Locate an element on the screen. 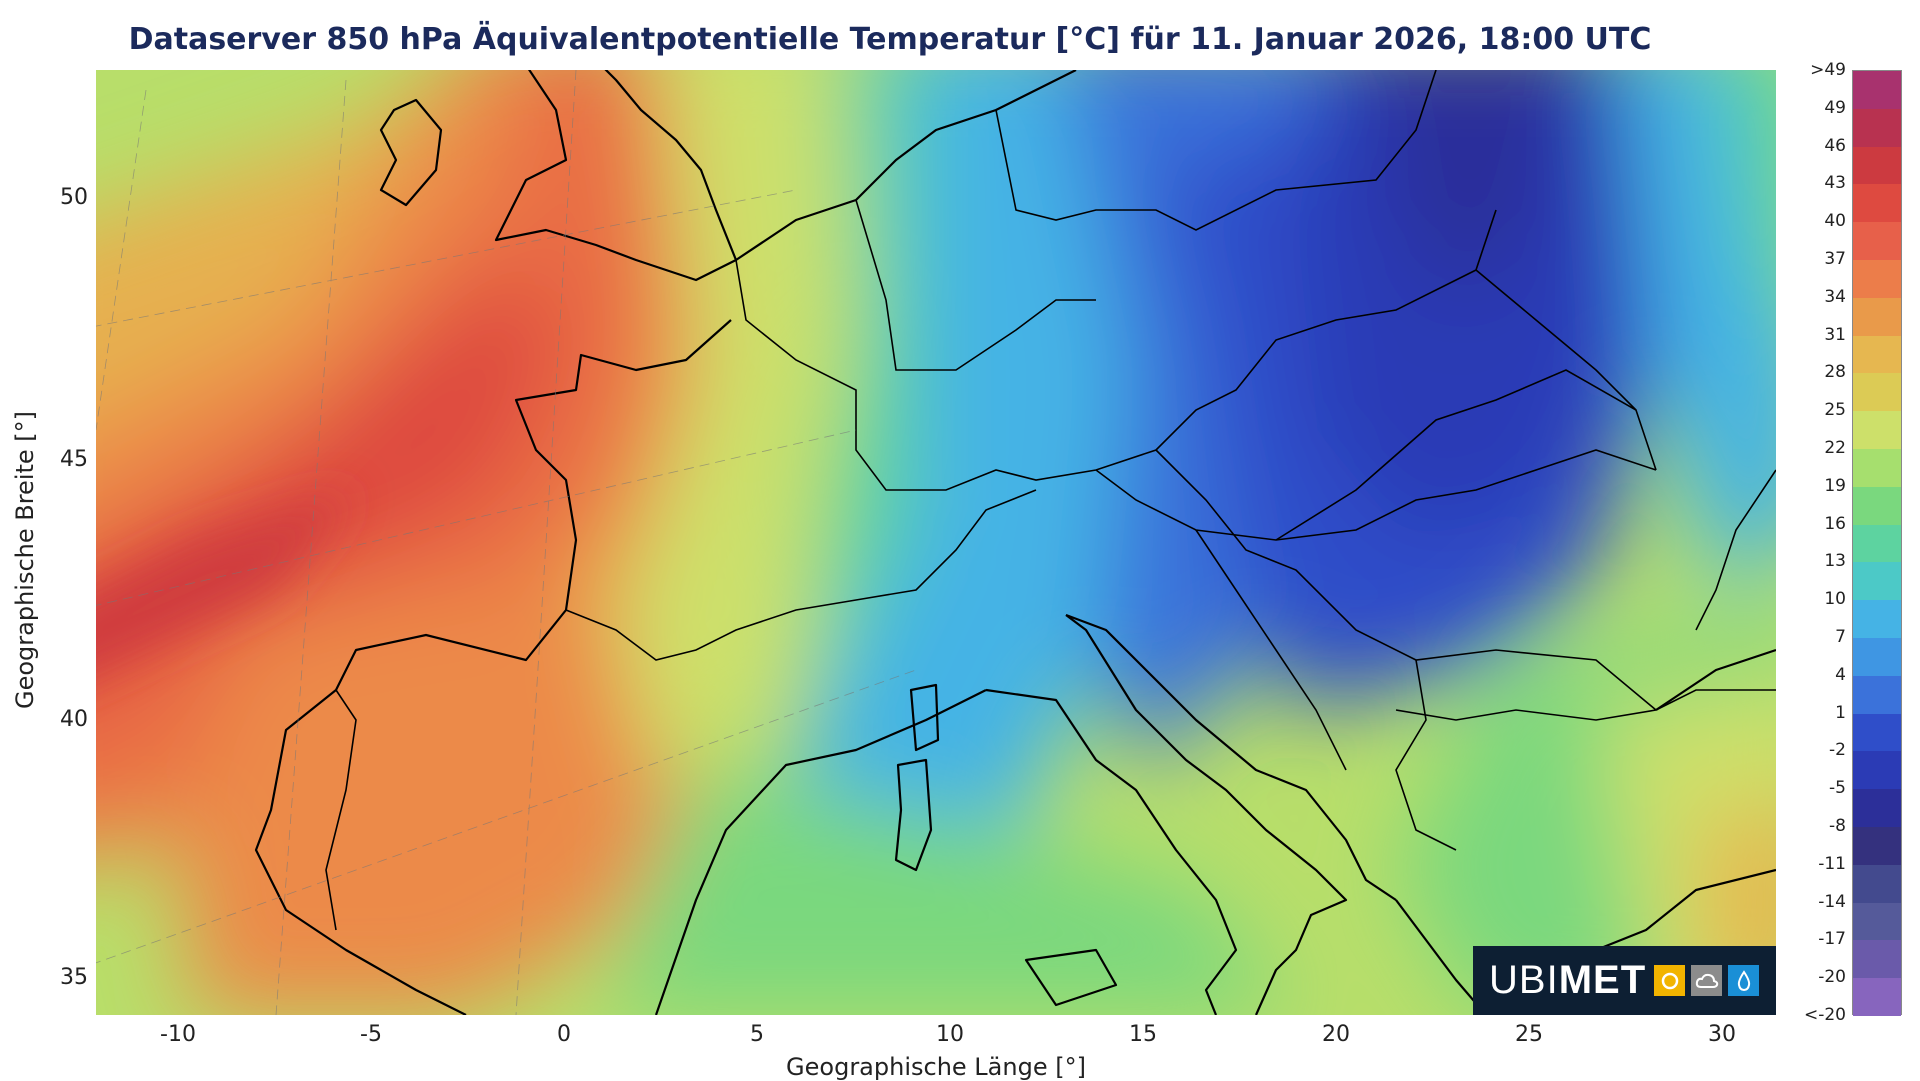  colorbar-label: 16 is located at coordinates (1835, 523).